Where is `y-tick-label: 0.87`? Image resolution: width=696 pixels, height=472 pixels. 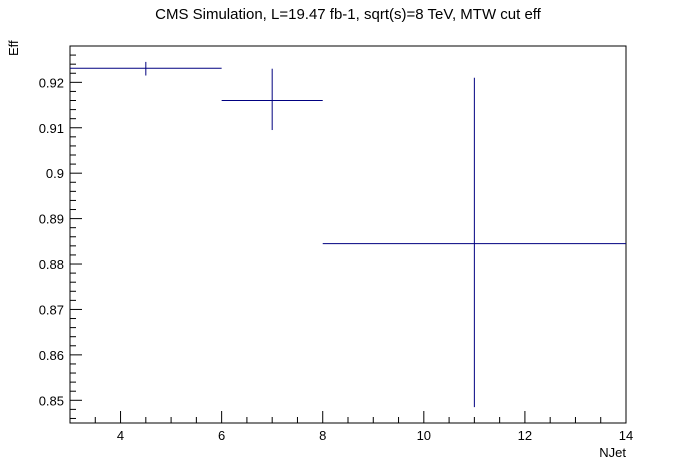
y-tick-label: 0.87 is located at coordinates (51, 309).